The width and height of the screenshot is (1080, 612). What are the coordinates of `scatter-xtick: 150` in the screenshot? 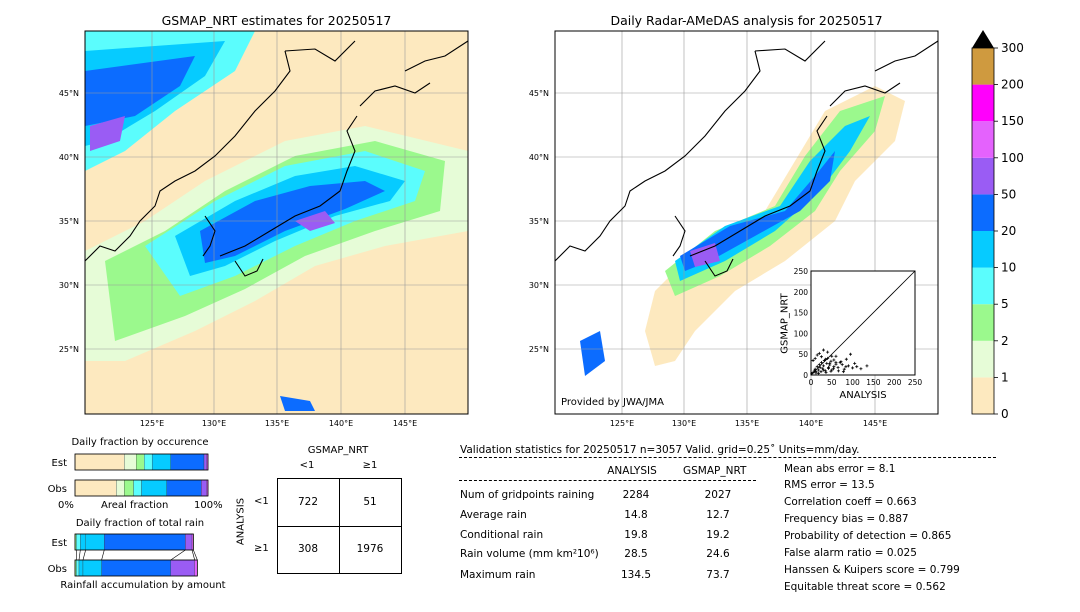 It's located at (873, 382).